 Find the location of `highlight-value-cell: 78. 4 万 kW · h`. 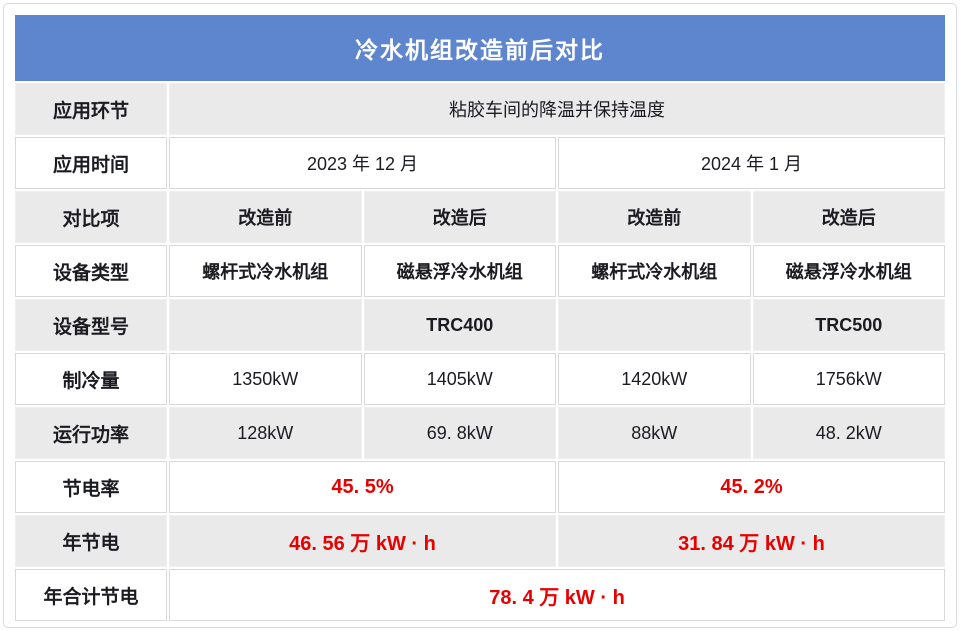

highlight-value-cell: 78. 4 万 kW · h is located at coordinates (557, 595).